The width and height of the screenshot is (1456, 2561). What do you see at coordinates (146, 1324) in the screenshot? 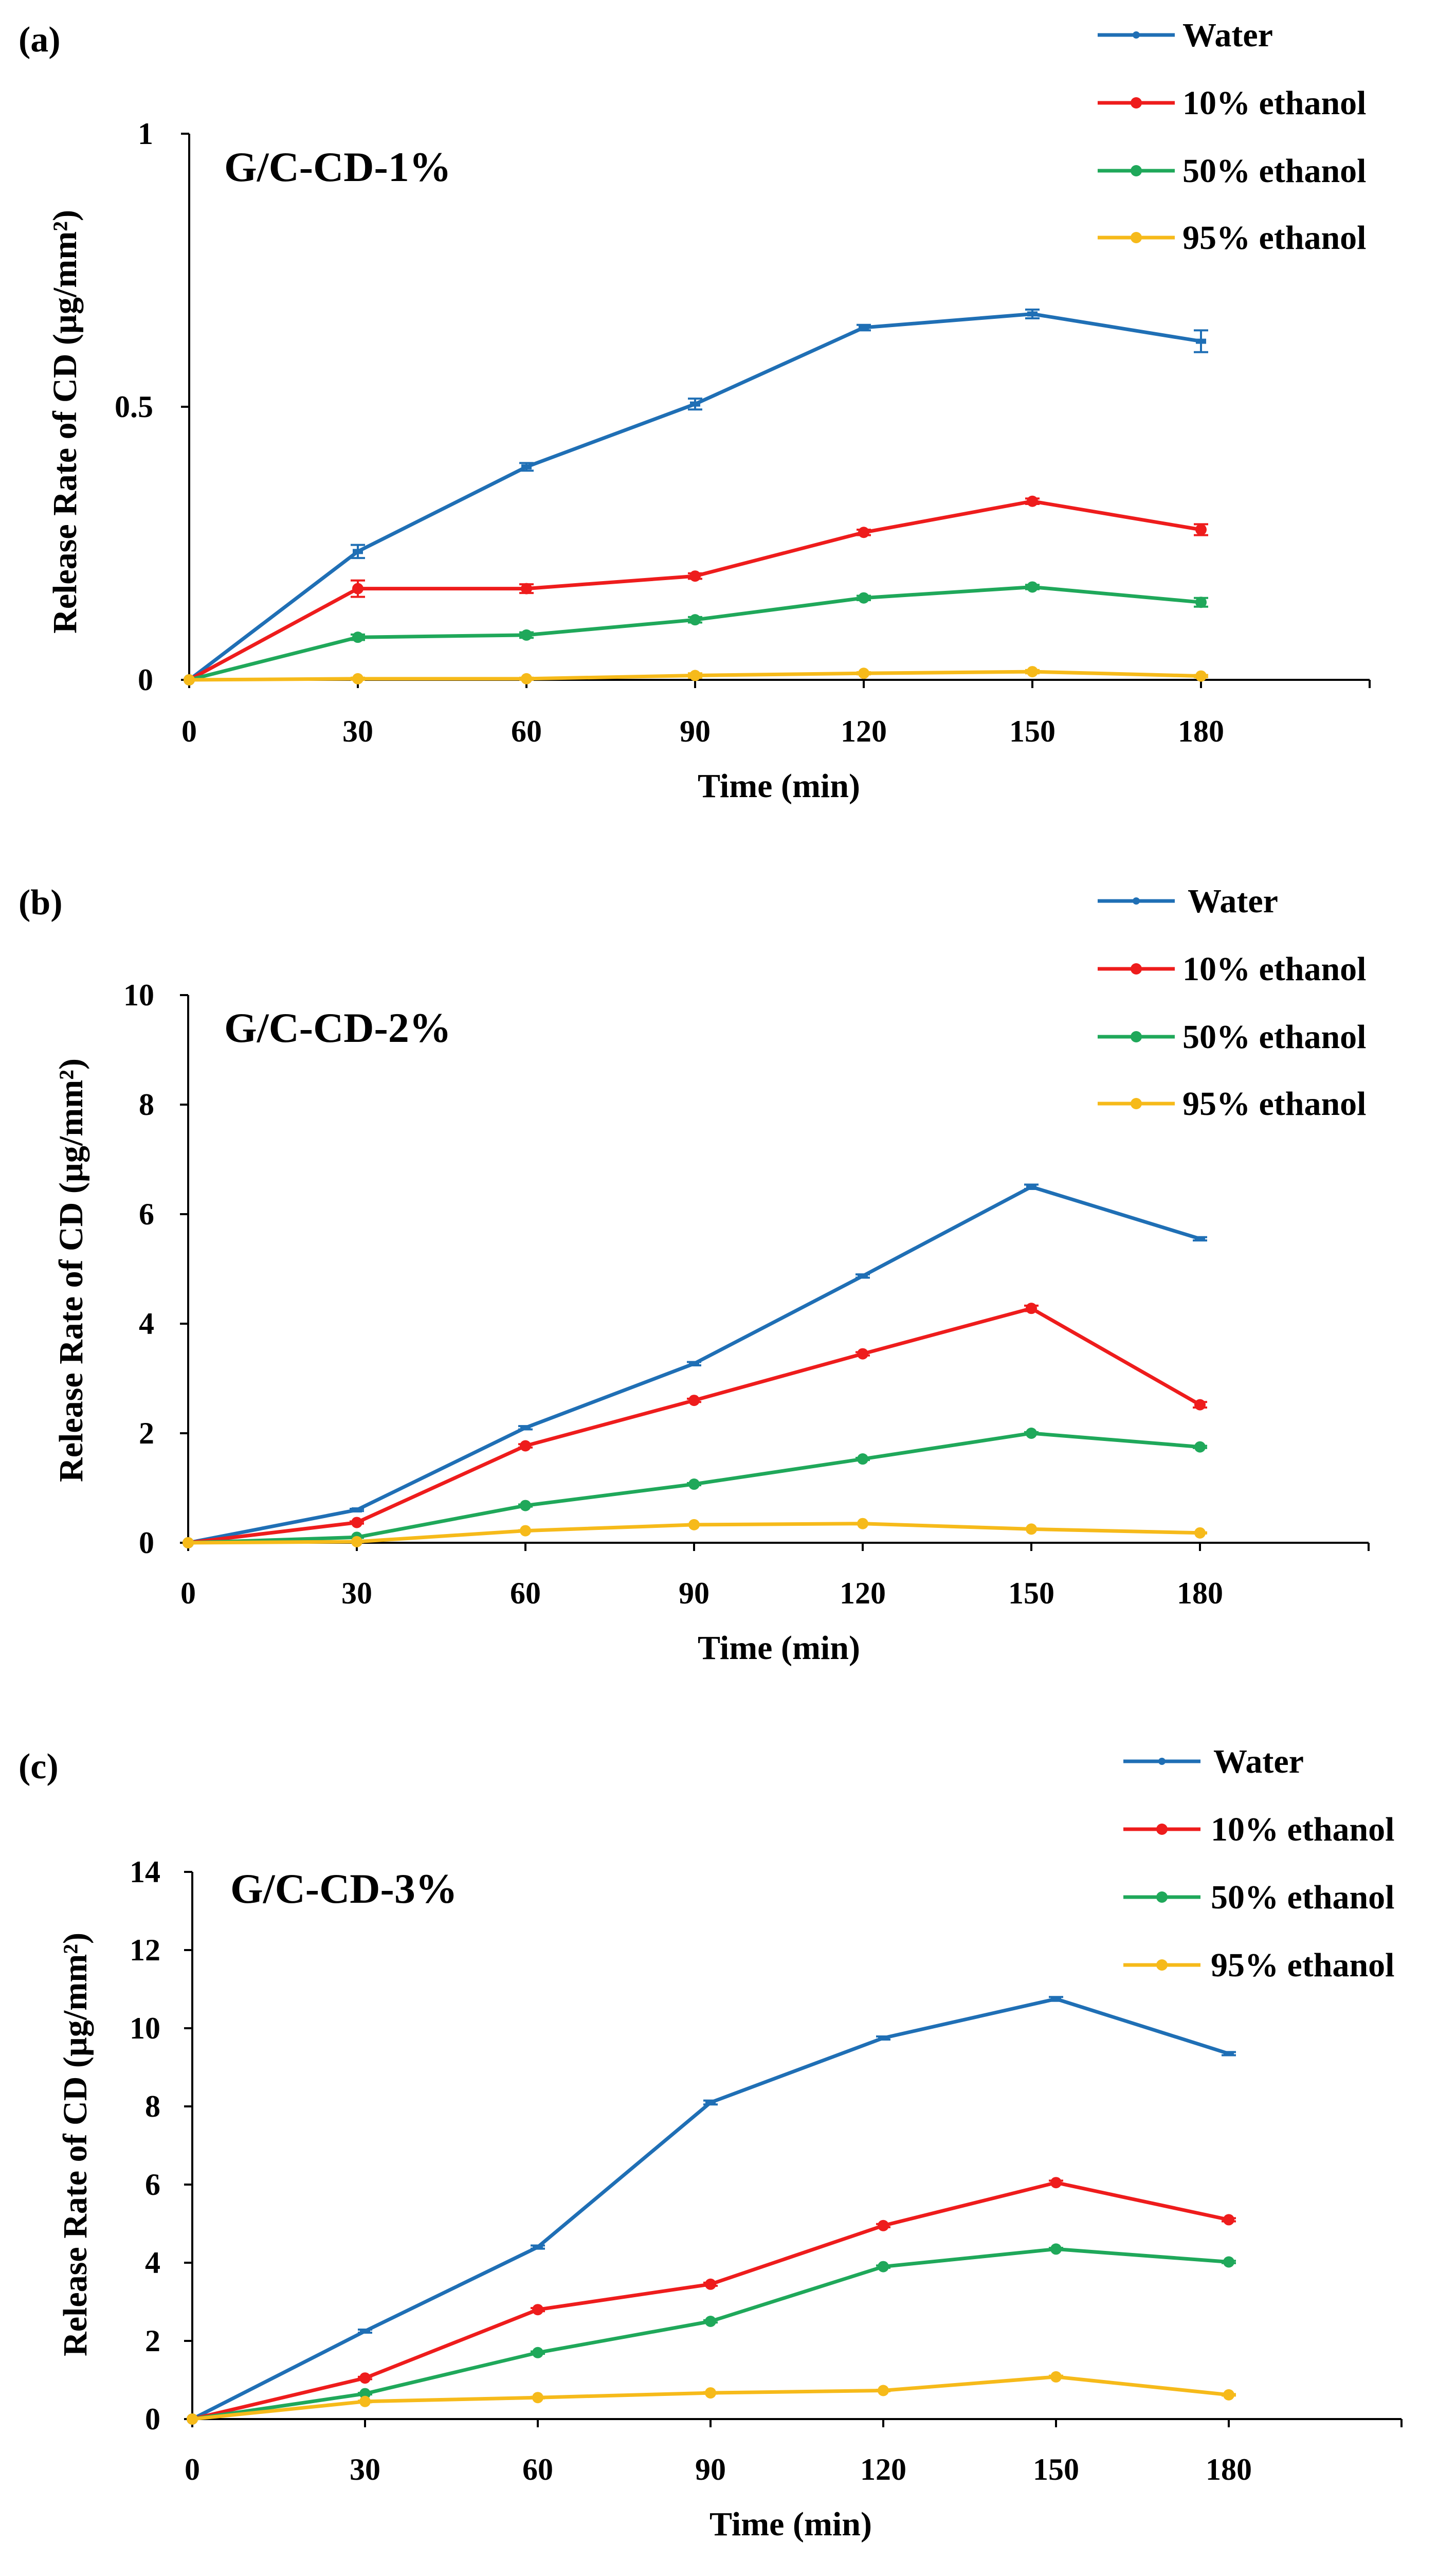
I see `y-tick-label: 4` at bounding box center [146, 1324].